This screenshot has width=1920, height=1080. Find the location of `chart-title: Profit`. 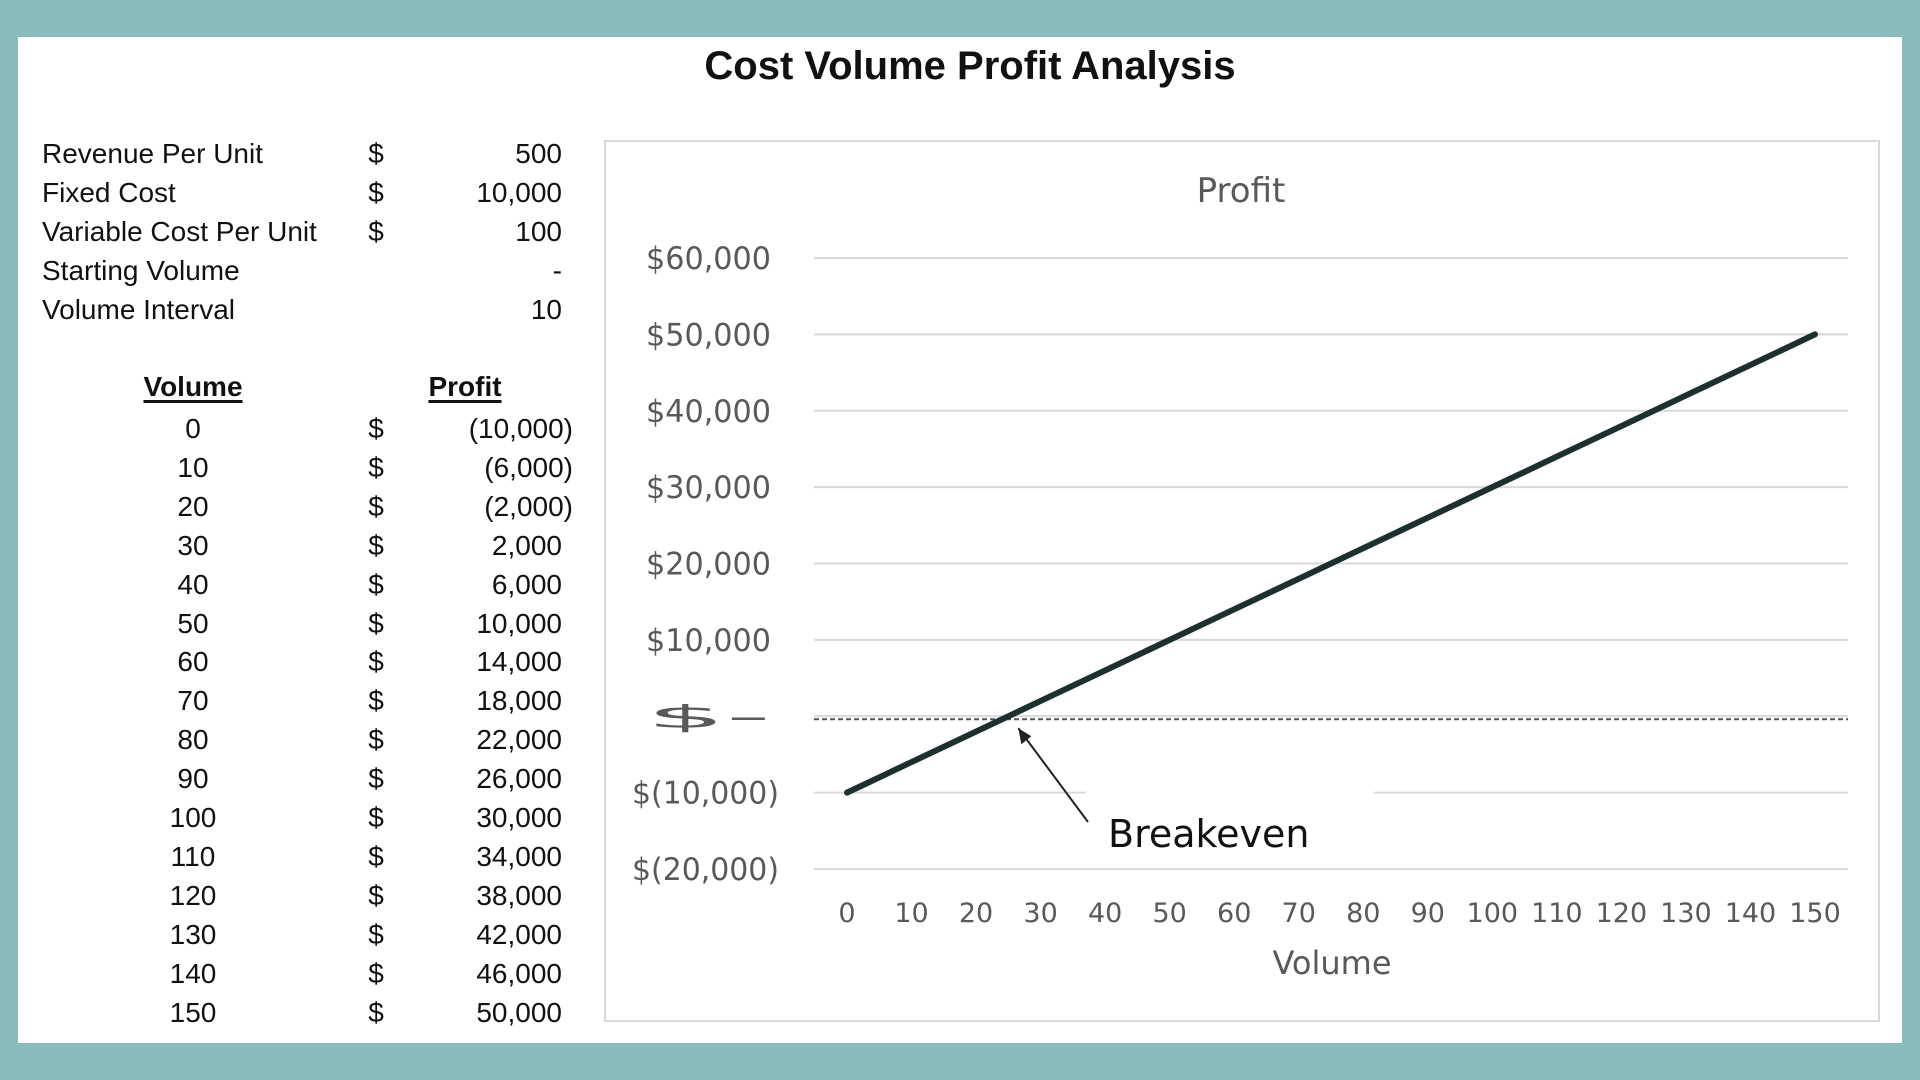

chart-title: Profit is located at coordinates (1241, 191).